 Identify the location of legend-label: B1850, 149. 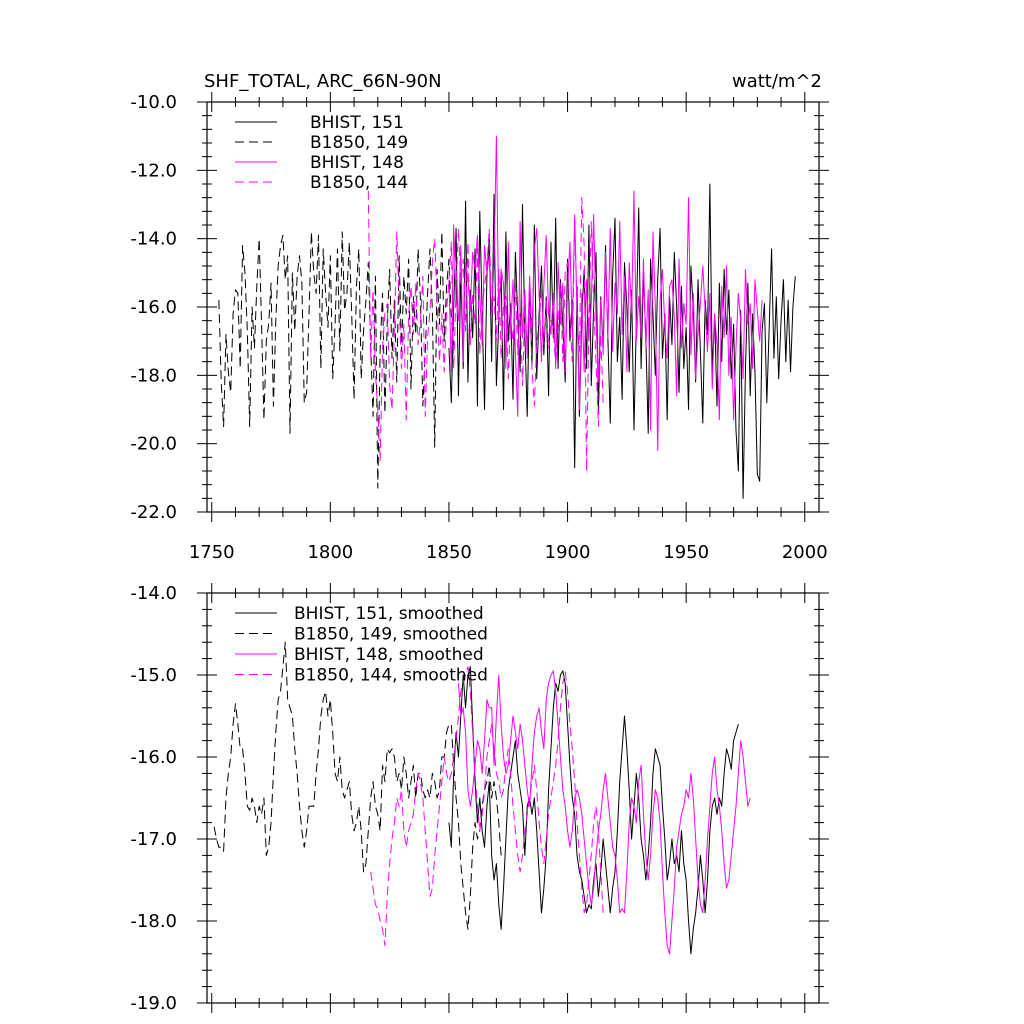
(359, 143).